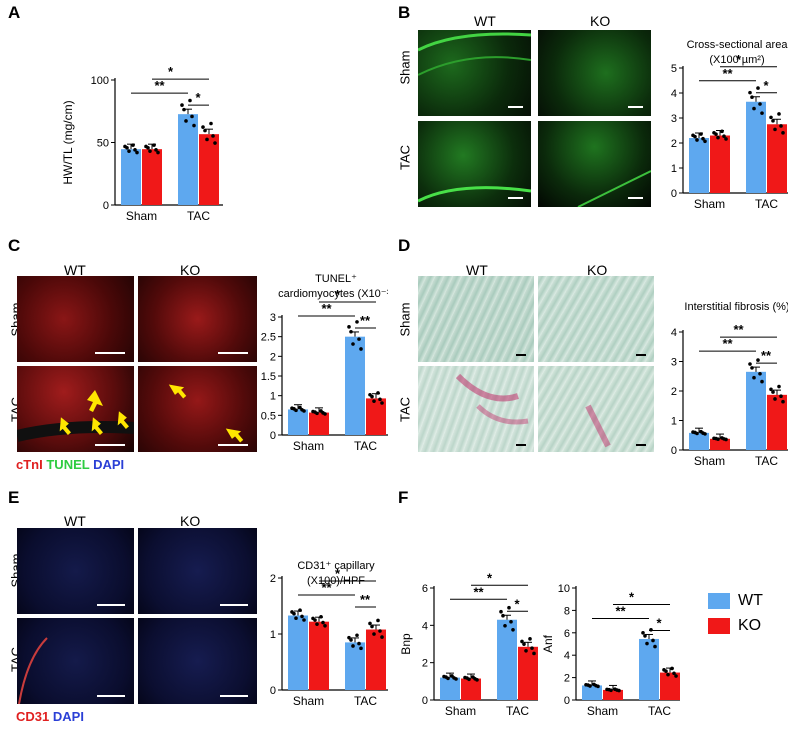 The height and width of the screenshot is (729, 788). Describe the element at coordinates (756, 410) in the screenshot. I see `chart-d-bar-wt-tac` at that location.